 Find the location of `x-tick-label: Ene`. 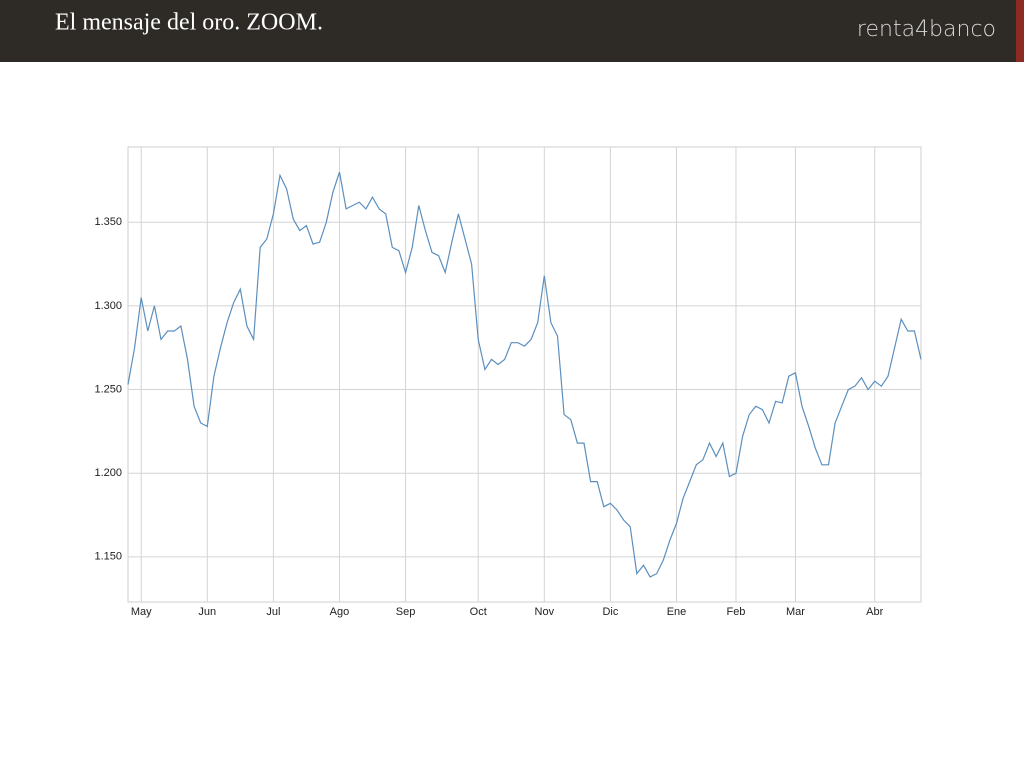

x-tick-label: Ene is located at coordinates (677, 612).